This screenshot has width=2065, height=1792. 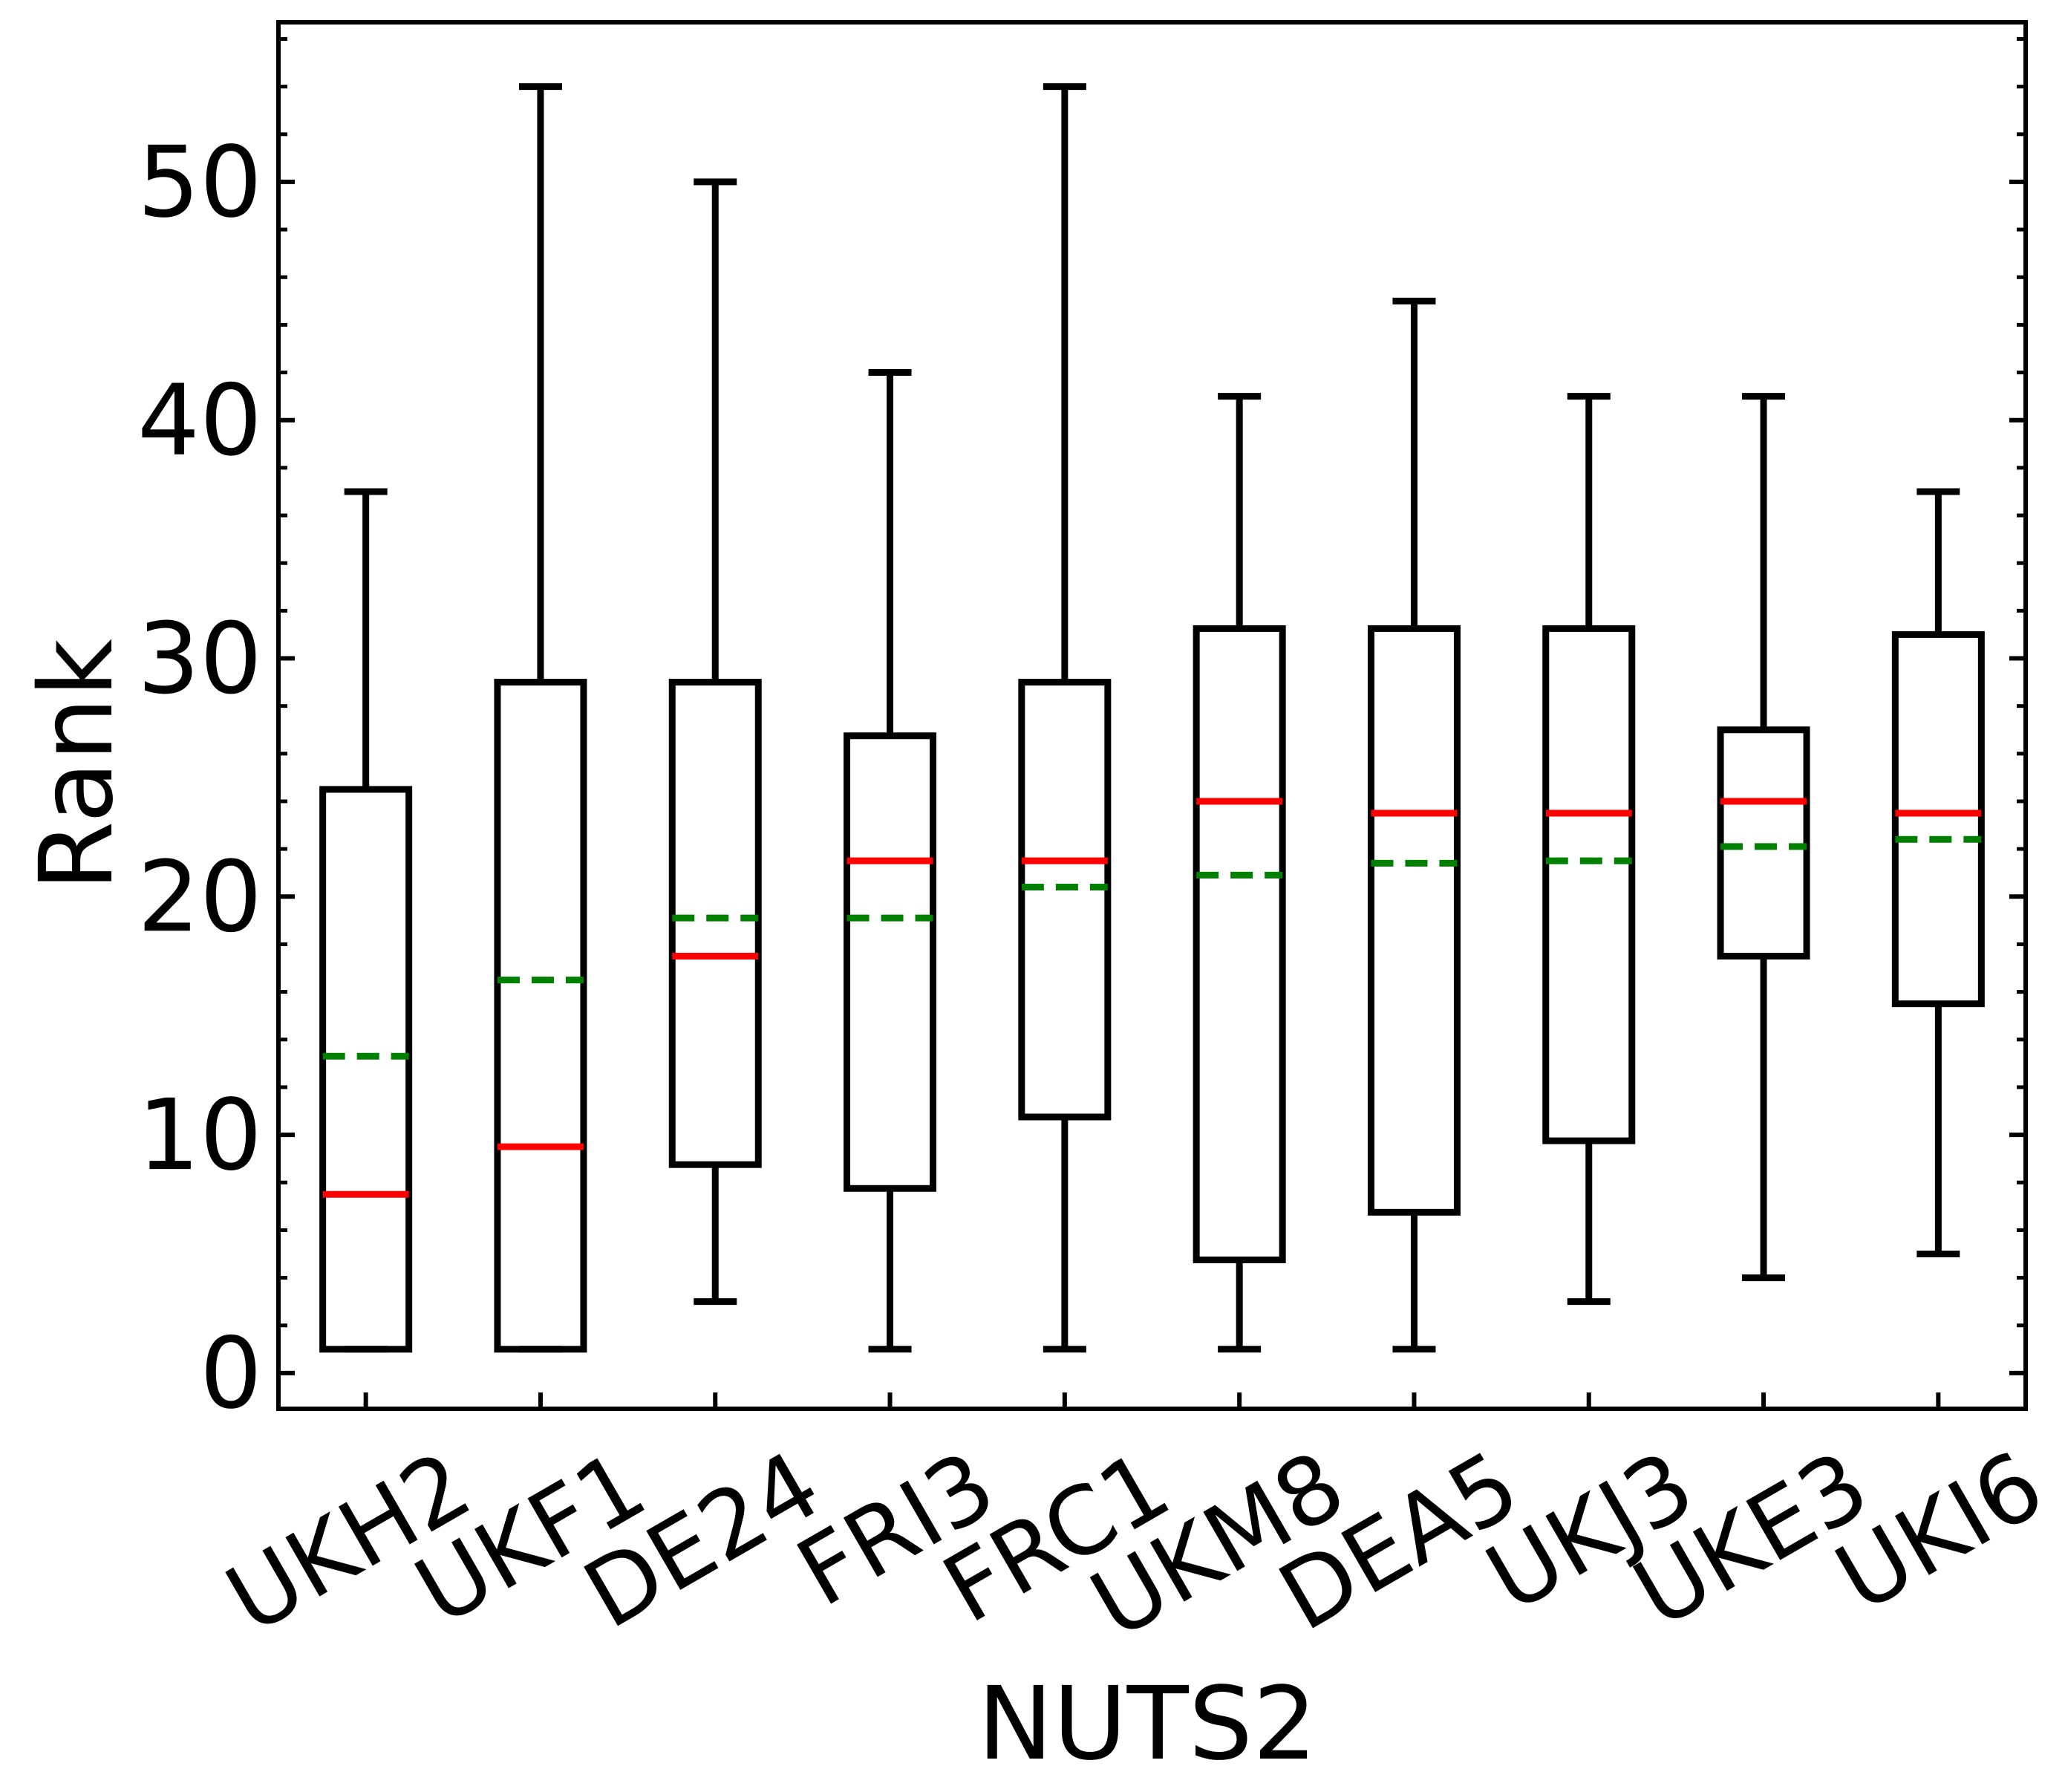 I want to click on box-fri3, so click(x=891, y=861).